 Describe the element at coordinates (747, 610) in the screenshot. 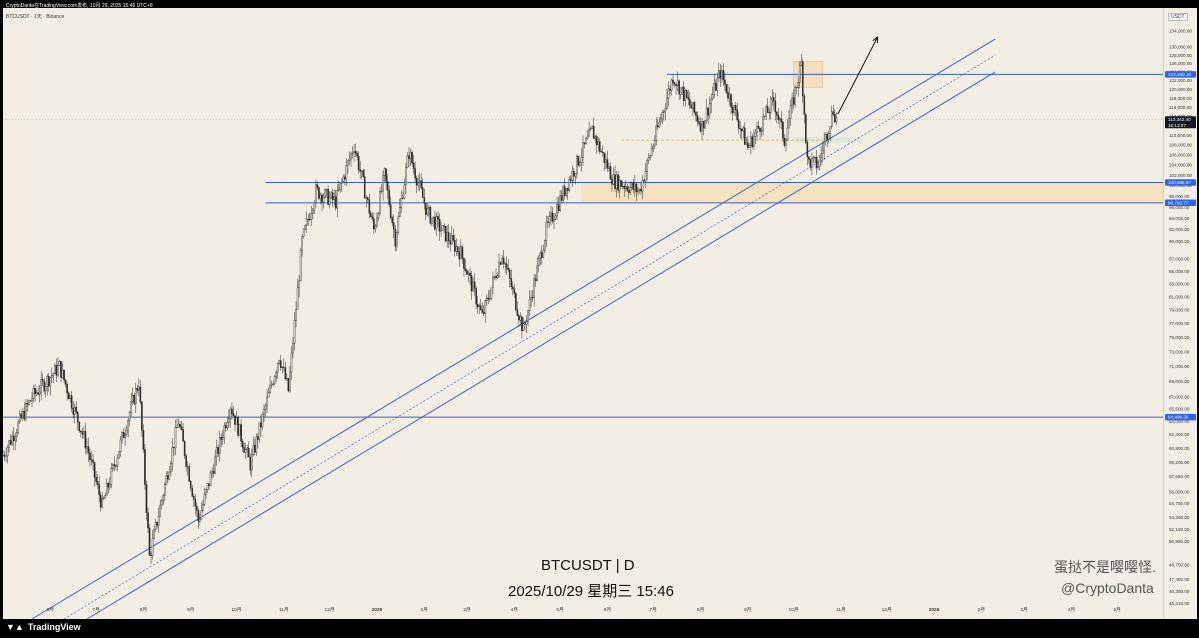

I see `time-tick-label: 9月` at that location.